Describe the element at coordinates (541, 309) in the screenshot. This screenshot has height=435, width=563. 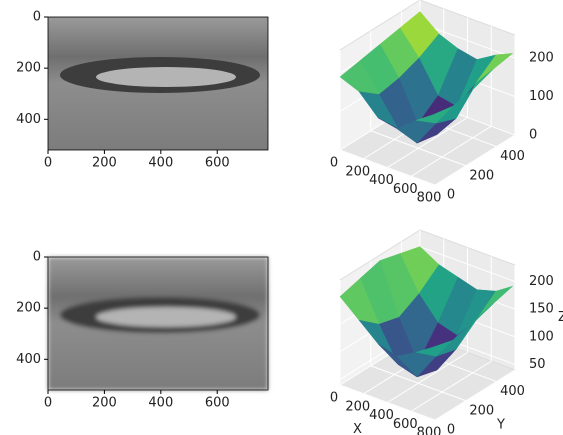
I see `z-tick-label: 150` at that location.